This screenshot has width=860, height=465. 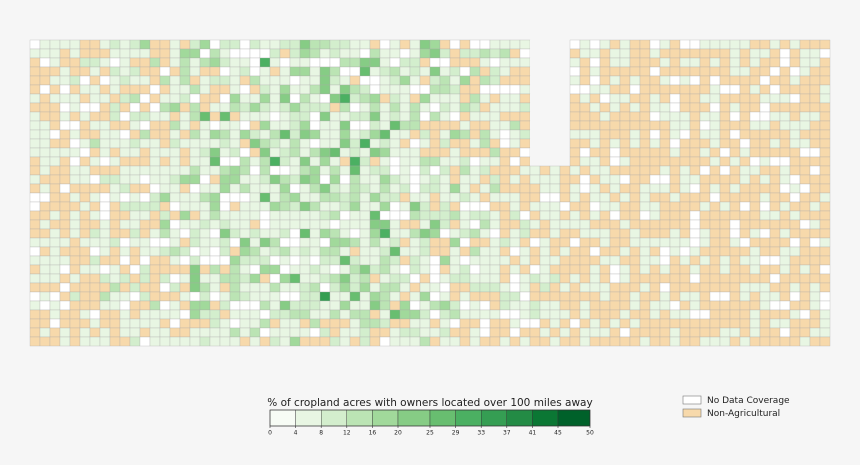 What do you see at coordinates (431, 423) in the screenshot?
I see `colorbar: 0 4 8 12 16 20 25 29 33 37 41 45 50` at bounding box center [431, 423].